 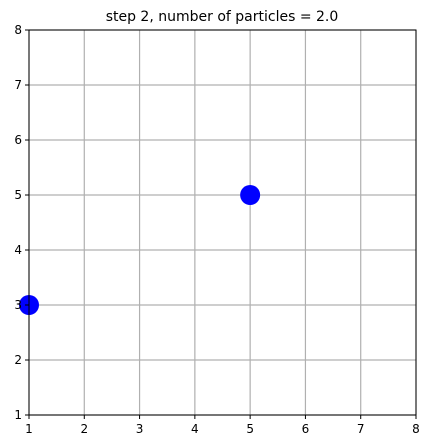 I want to click on y-tick-label: 6, so click(x=18, y=140).